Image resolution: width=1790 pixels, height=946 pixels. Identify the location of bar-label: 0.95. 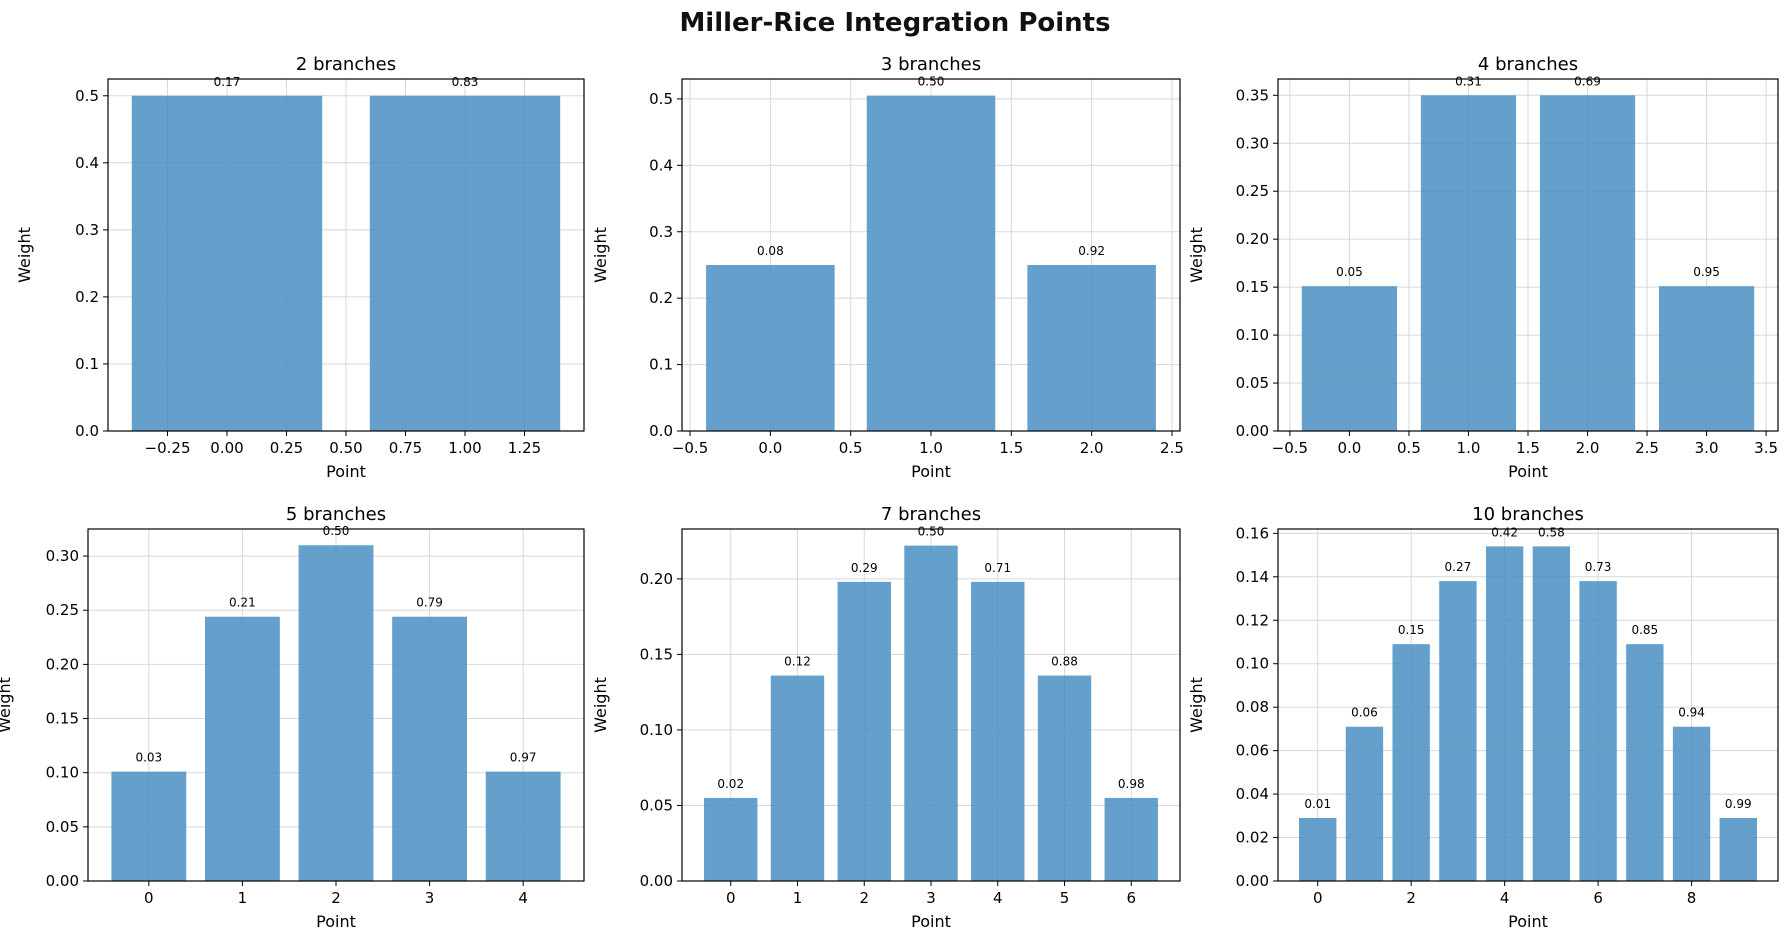
(1706, 272).